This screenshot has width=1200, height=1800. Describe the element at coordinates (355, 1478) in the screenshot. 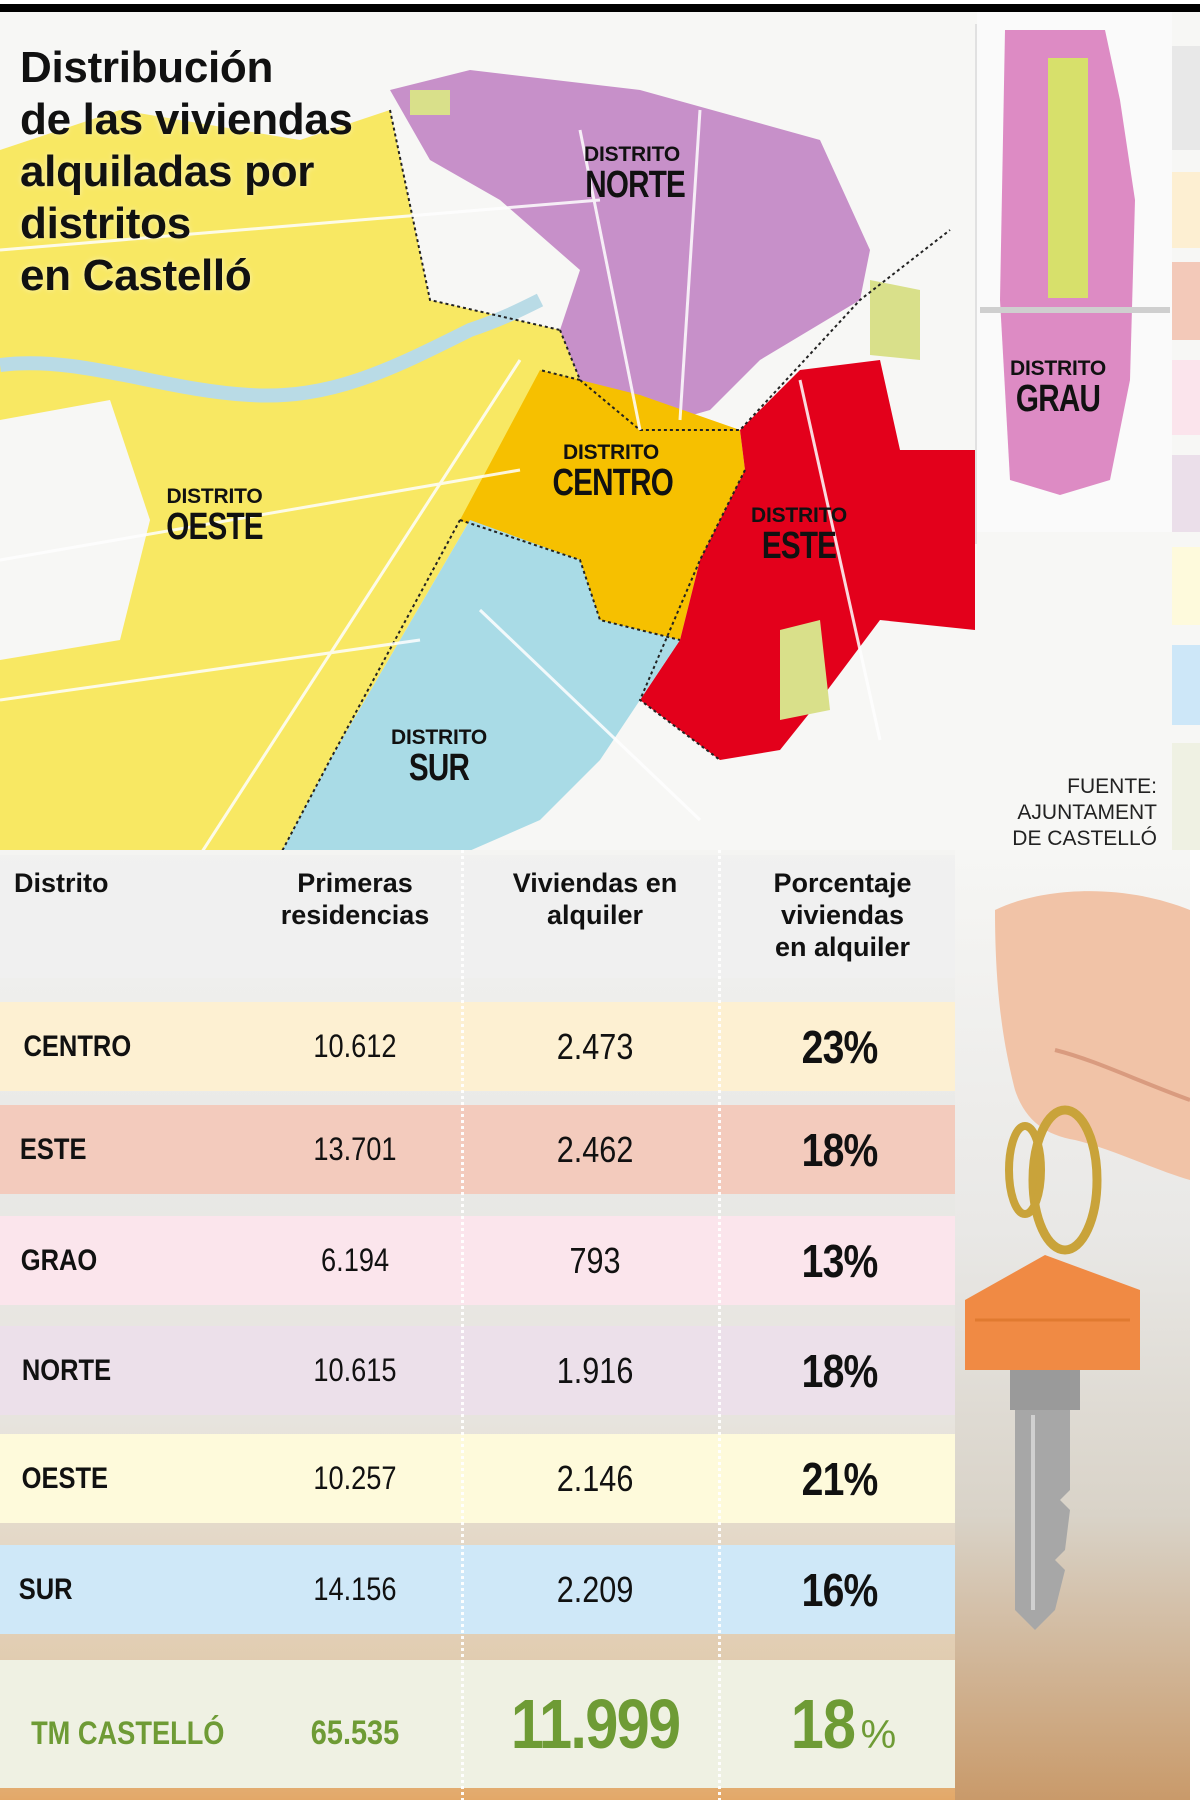

I see `cell-primeras: 10.257` at that location.